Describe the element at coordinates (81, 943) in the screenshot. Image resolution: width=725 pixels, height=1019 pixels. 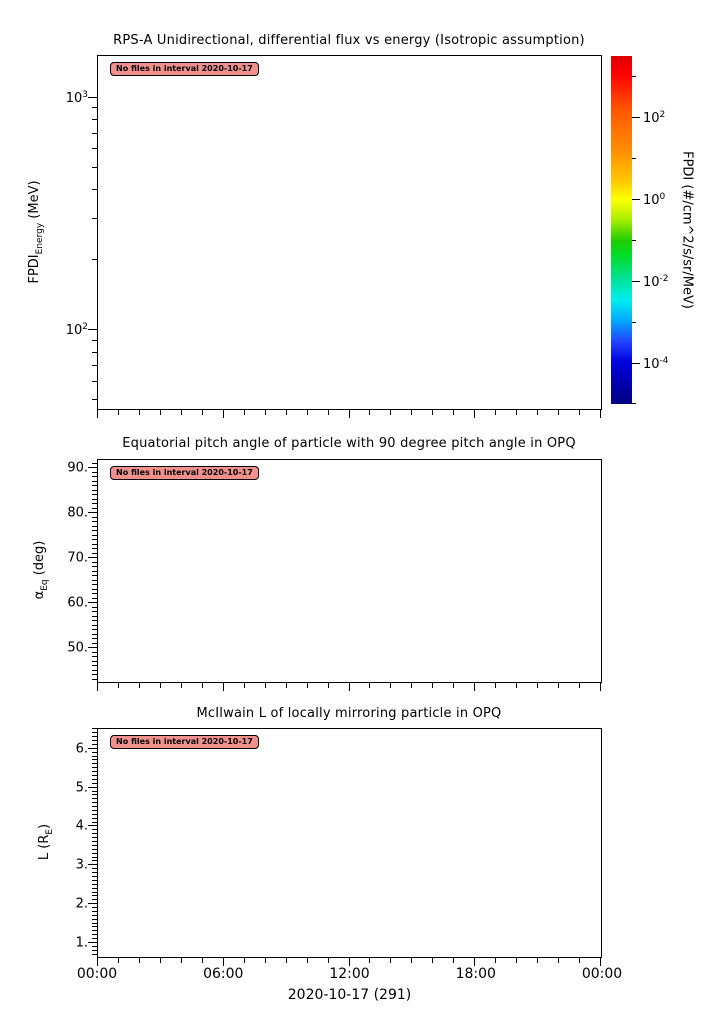
I see `y-tick-label: 1.` at that location.